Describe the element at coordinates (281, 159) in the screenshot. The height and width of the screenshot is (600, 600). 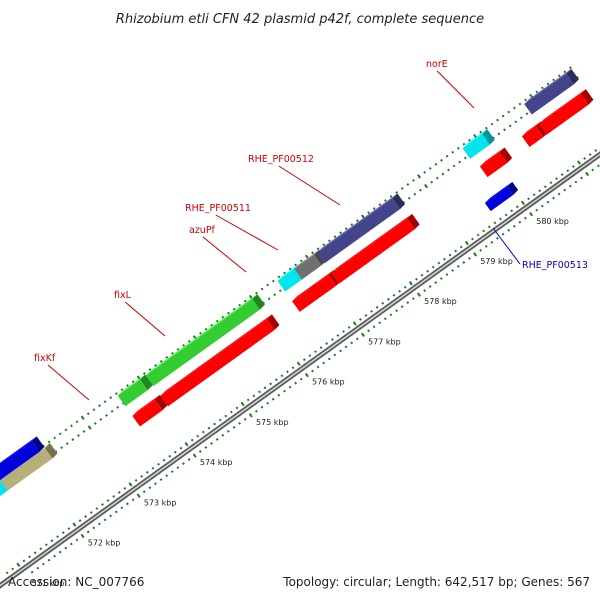
I see `feature-label: RHE_PF00512` at that location.